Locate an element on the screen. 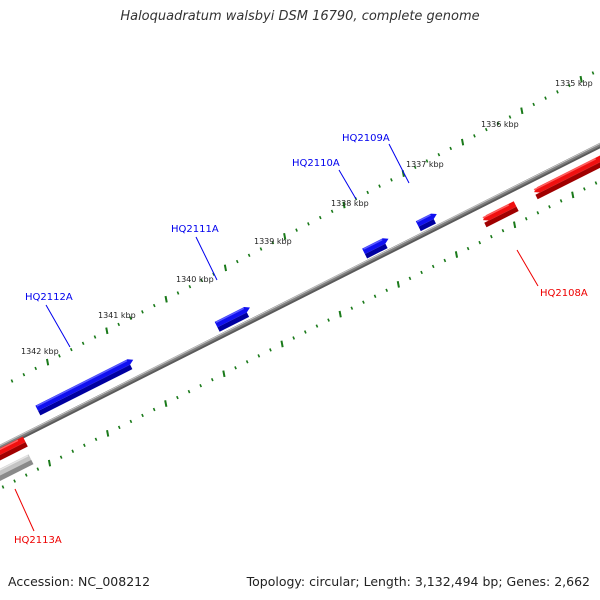 This screenshot has width=600, height=600. kbp-label: 1337 kbp is located at coordinates (425, 164).